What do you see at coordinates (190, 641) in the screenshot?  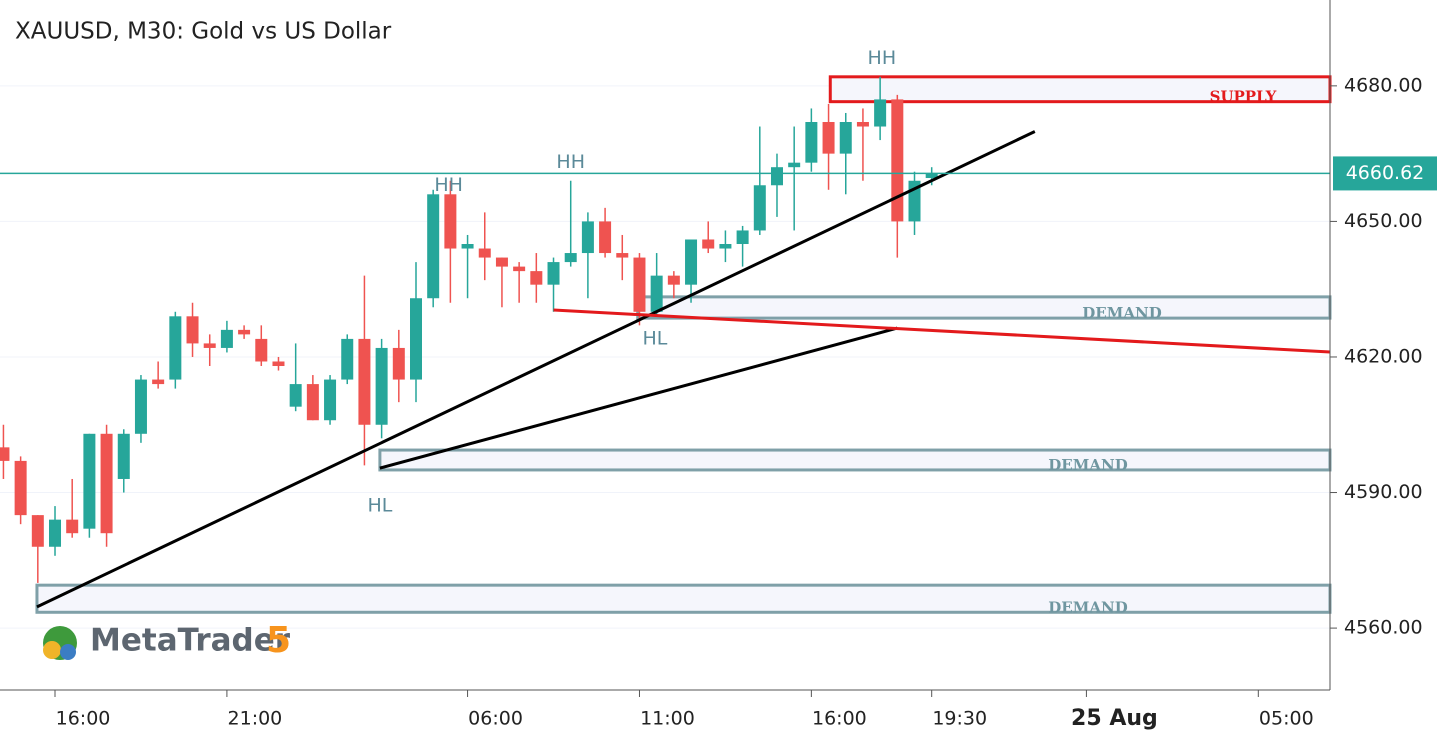 I see `logo-name: MetaTrader` at bounding box center [190, 641].